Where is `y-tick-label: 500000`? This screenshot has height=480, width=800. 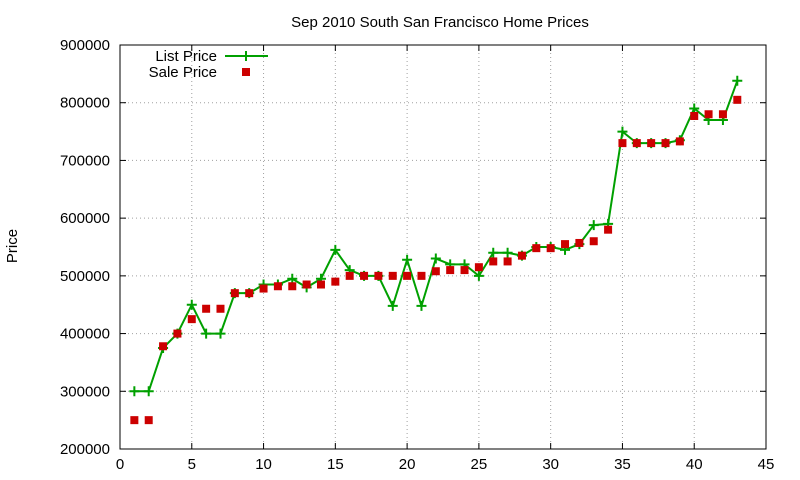 y-tick-label: 500000 is located at coordinates (85, 276).